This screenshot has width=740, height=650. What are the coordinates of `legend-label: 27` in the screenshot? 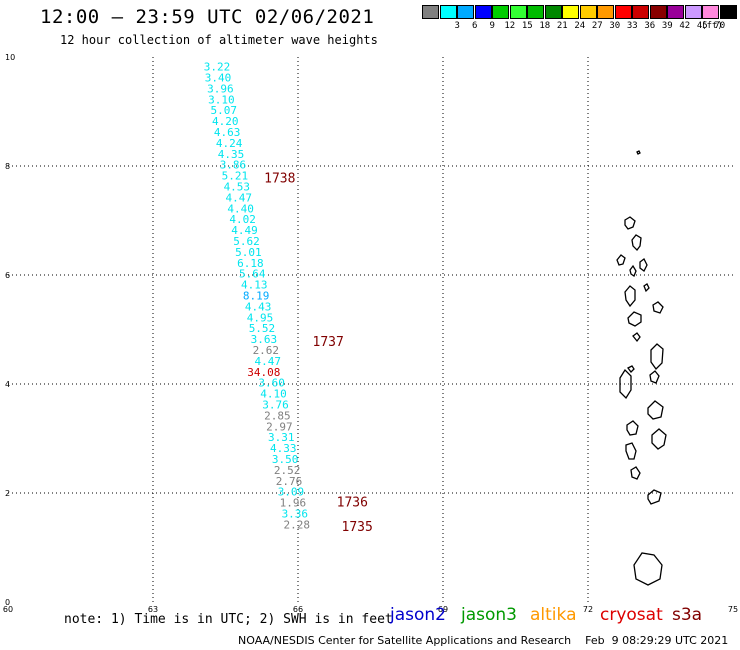 It's located at (597, 26).